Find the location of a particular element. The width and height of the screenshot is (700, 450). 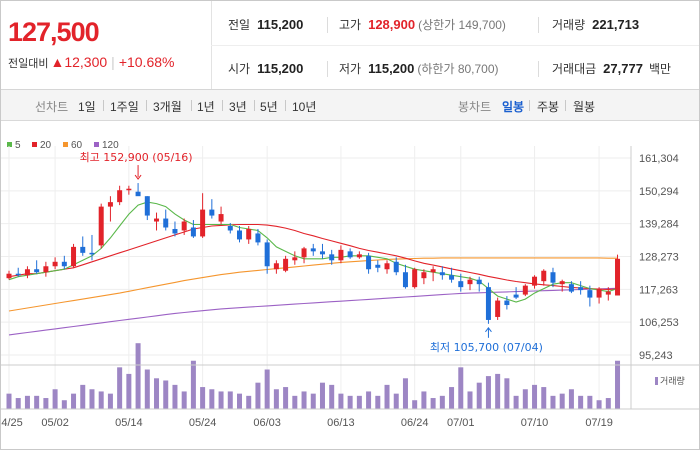

period-1w: 1주일 is located at coordinates (124, 107).